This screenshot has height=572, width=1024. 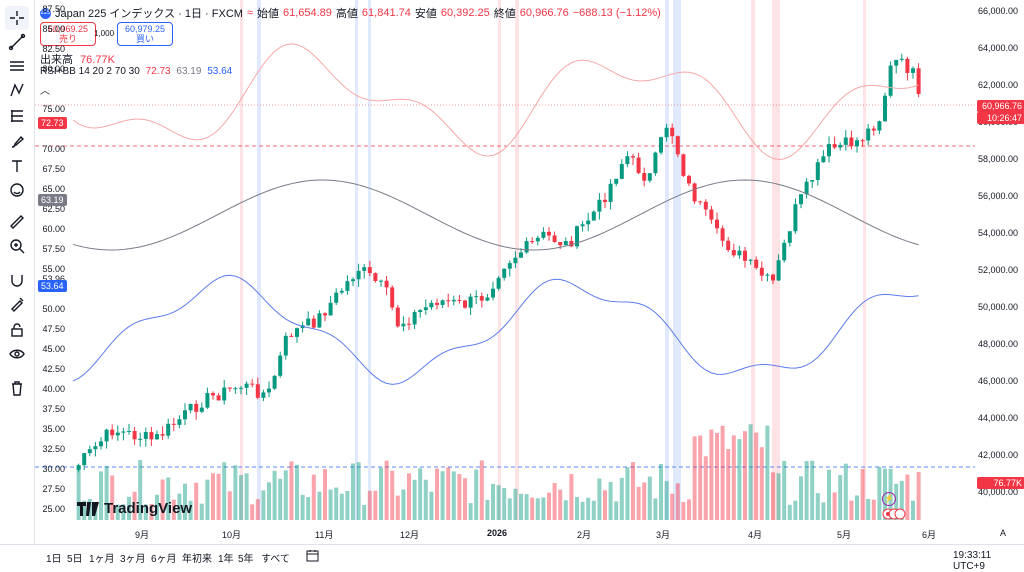 I want to click on volume-legend: 出来高 76.77K, so click(x=77, y=59).